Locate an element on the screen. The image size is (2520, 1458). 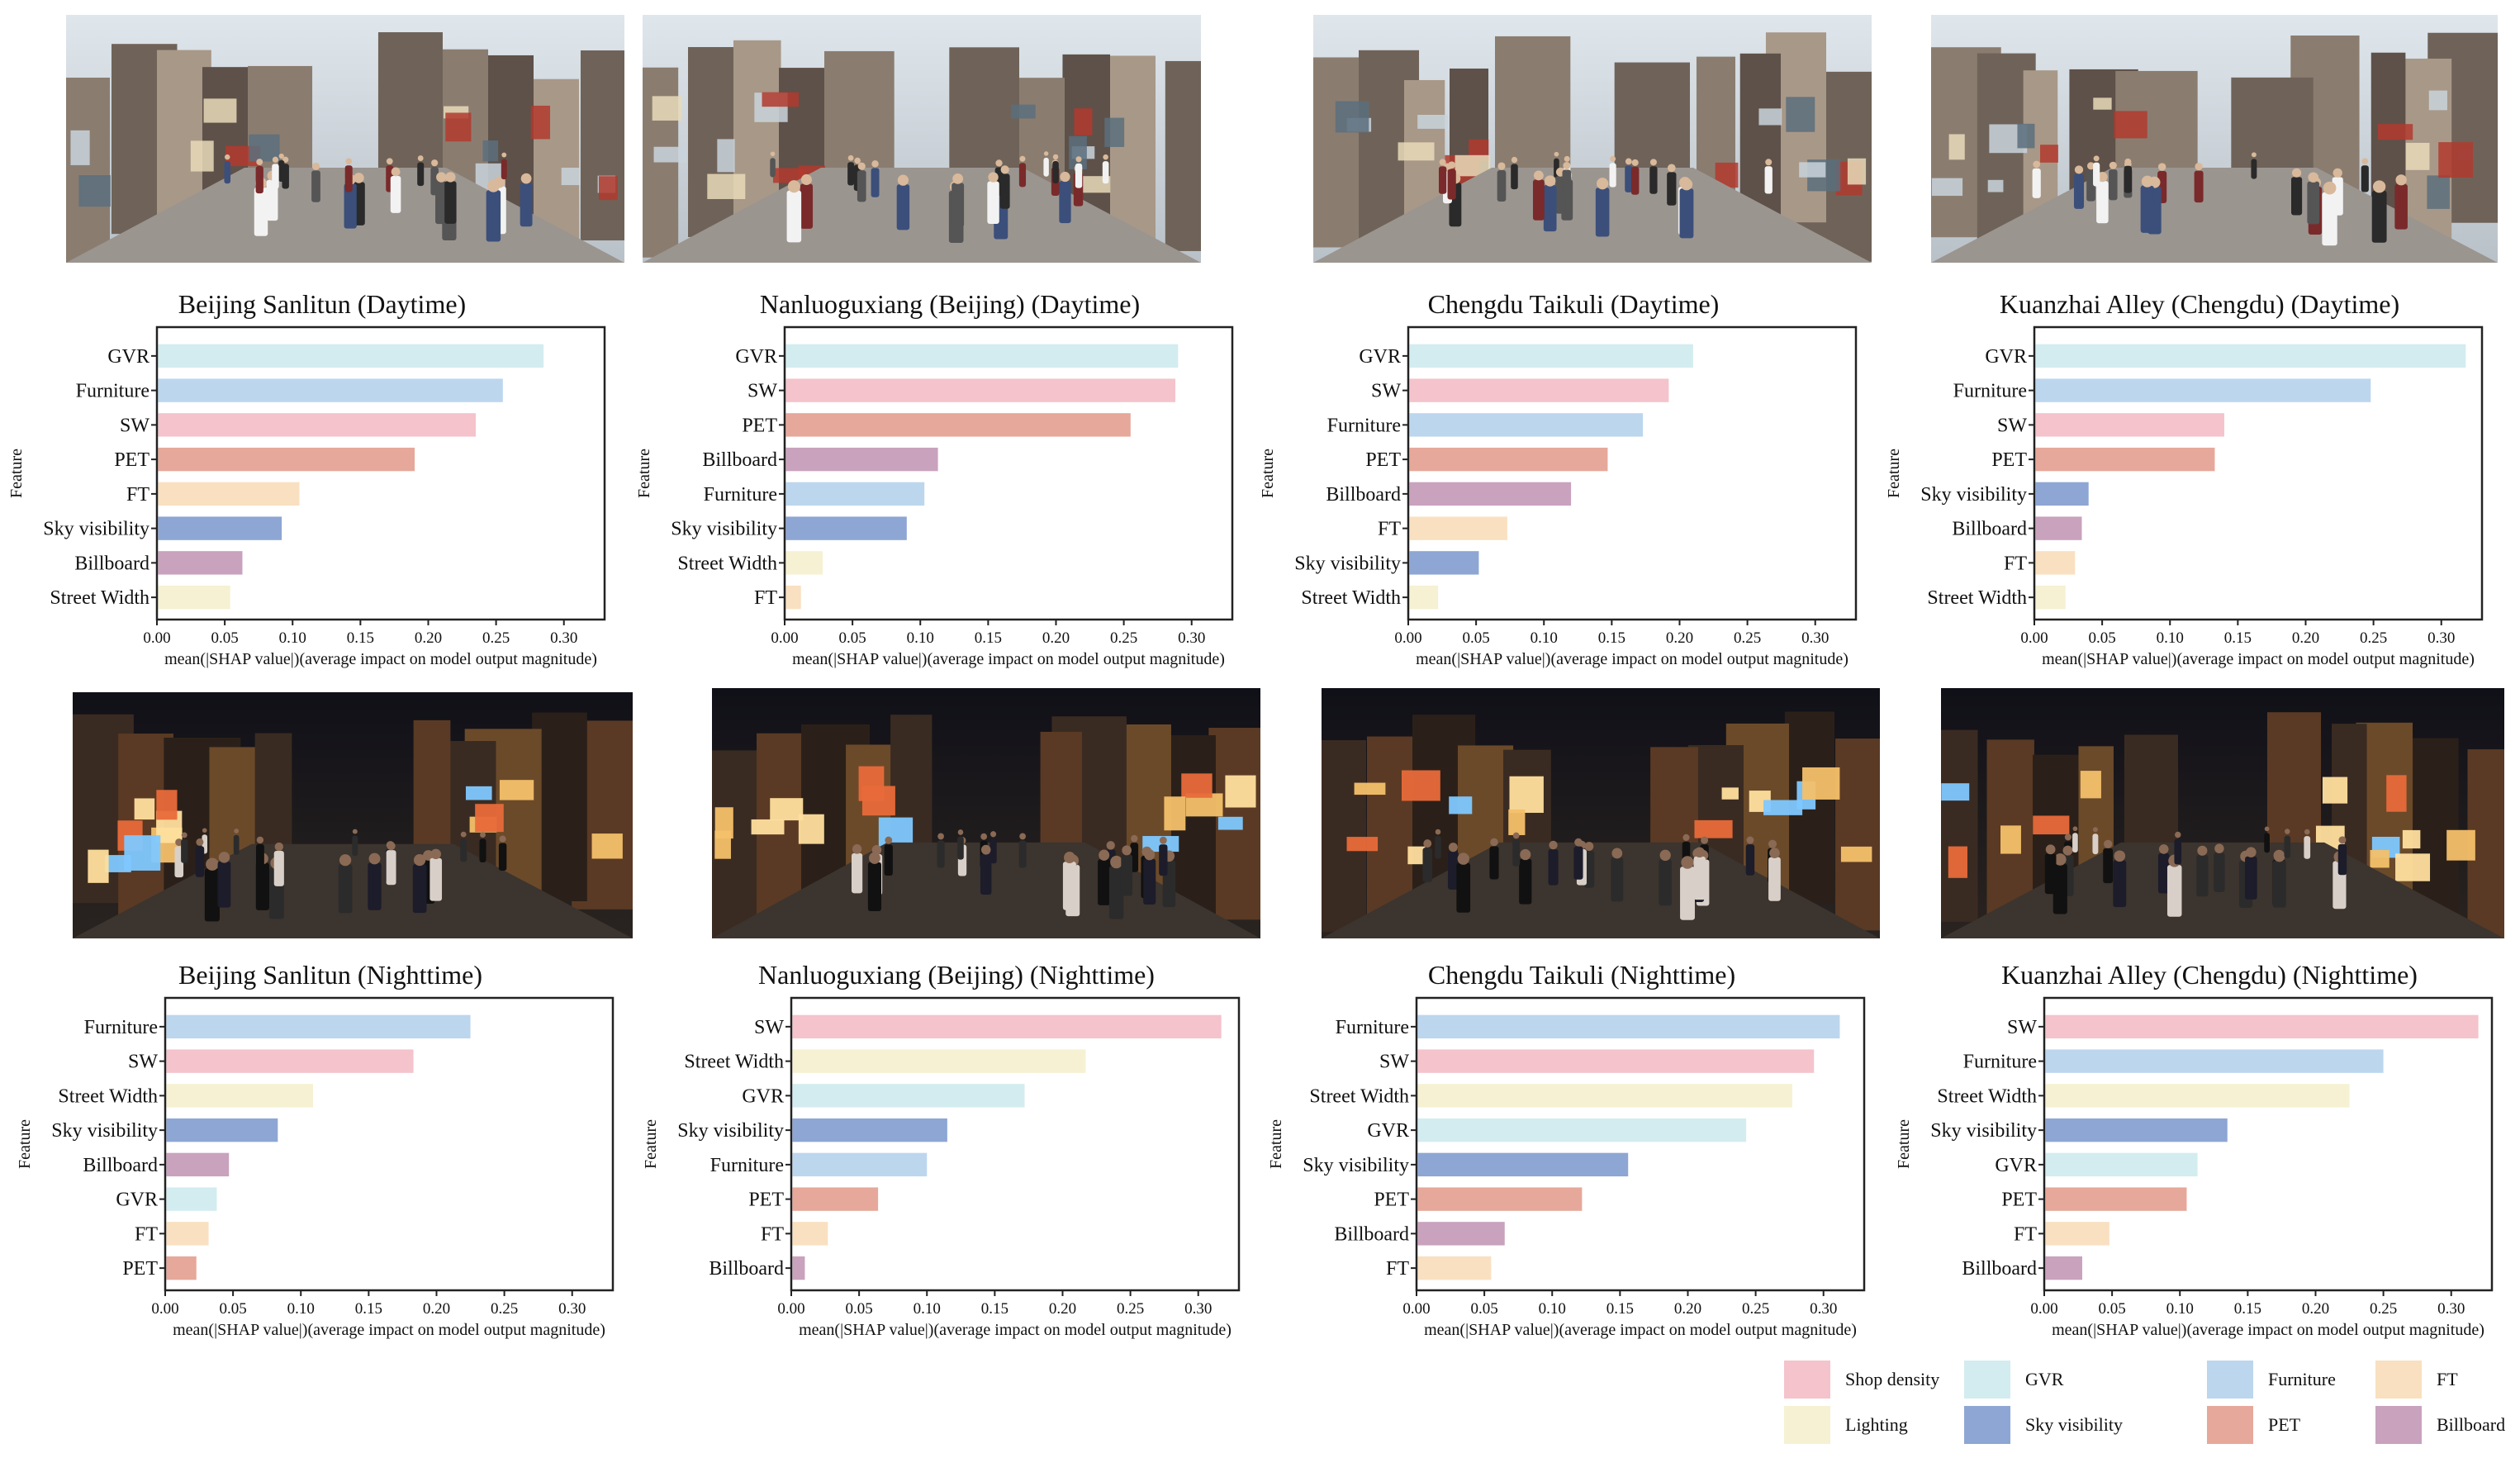
beijing-sanlitun-nighttime-photo is located at coordinates (353, 815).